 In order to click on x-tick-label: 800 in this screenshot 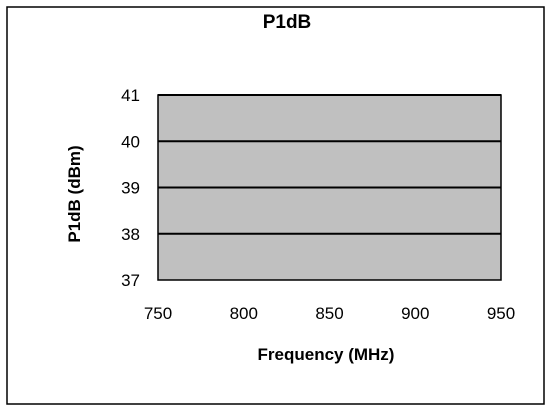, I will do `click(244, 313)`.